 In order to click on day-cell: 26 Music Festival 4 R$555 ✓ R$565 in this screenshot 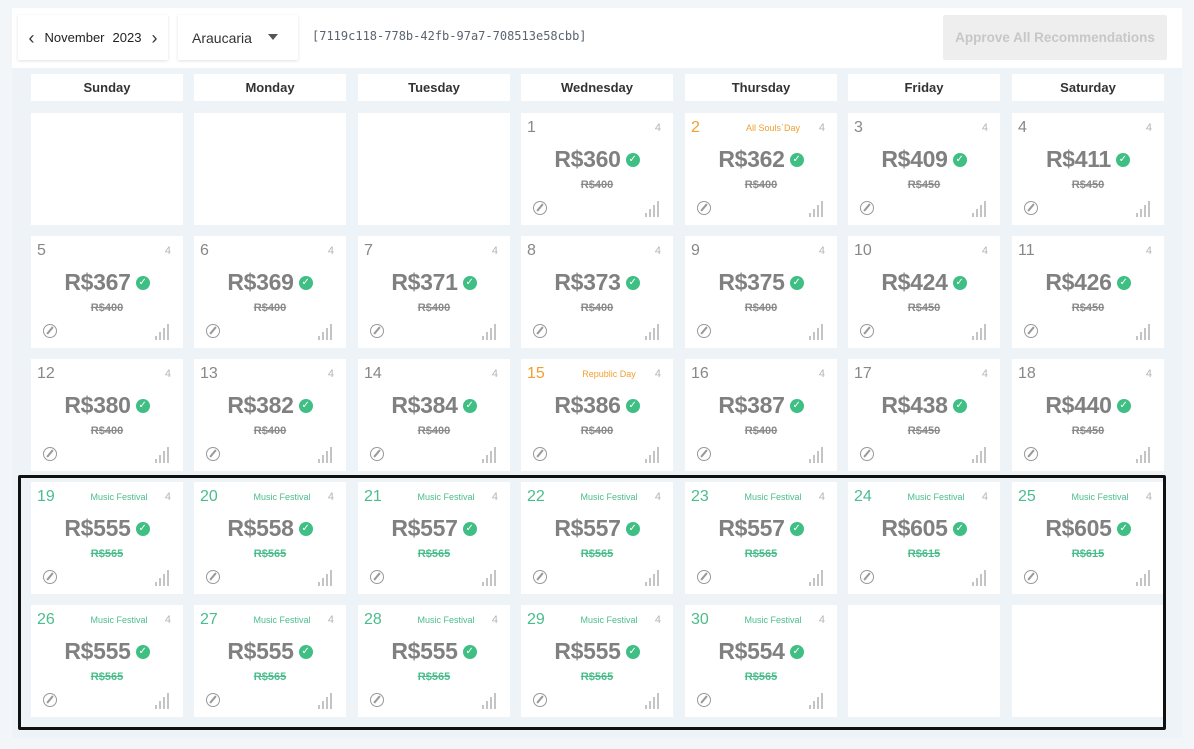, I will do `click(107, 661)`.